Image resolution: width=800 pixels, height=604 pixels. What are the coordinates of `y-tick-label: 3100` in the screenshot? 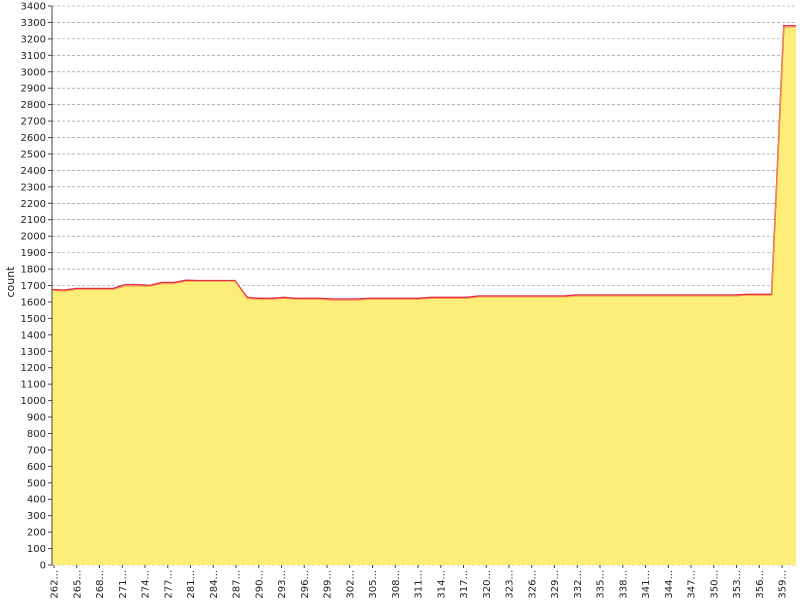 It's located at (33, 56).